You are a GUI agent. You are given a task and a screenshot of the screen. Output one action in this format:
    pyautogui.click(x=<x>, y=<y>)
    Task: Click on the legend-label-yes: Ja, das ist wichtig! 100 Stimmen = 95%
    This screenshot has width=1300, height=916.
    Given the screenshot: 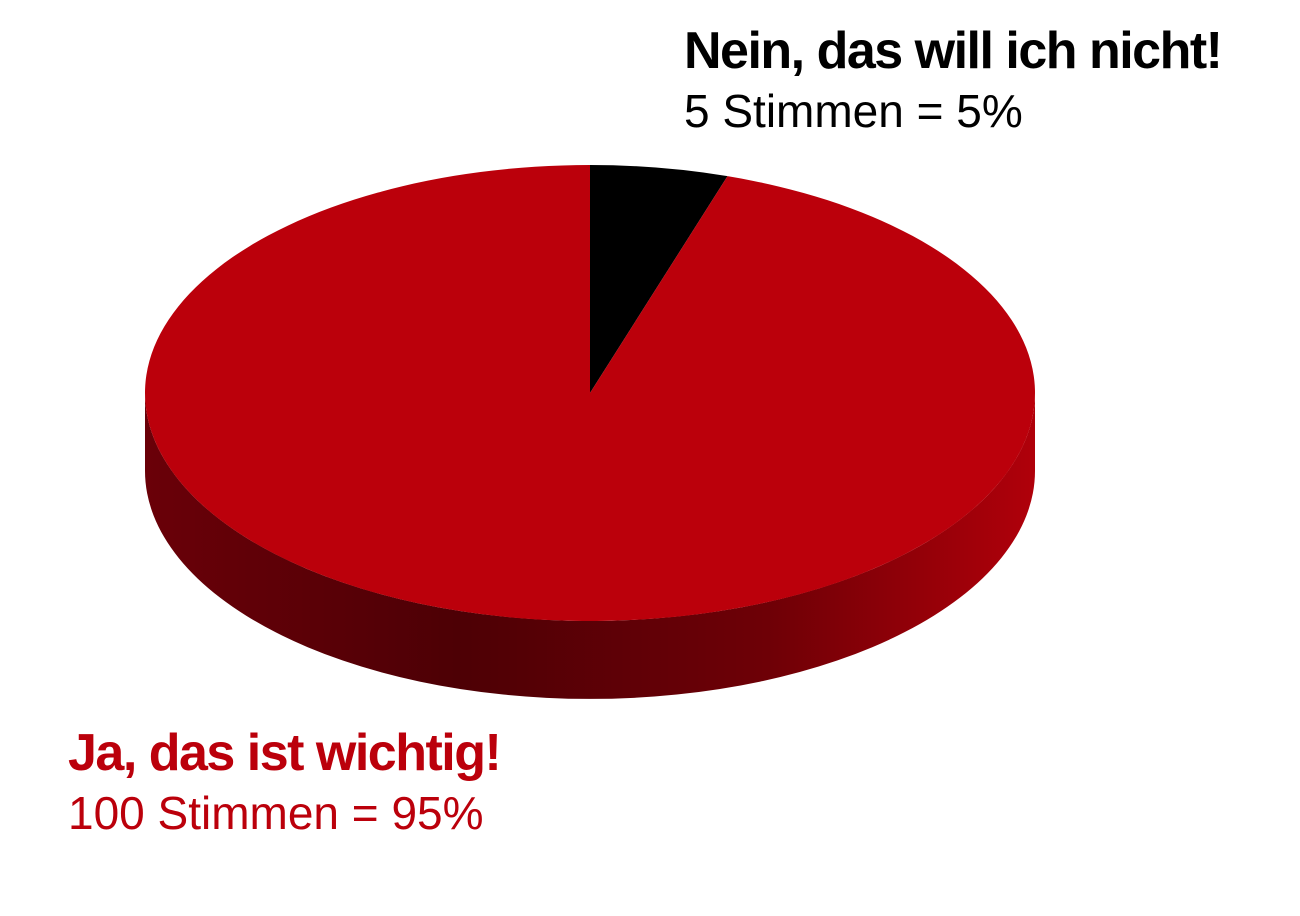 What is the action you would take?
    pyautogui.click(x=285, y=782)
    